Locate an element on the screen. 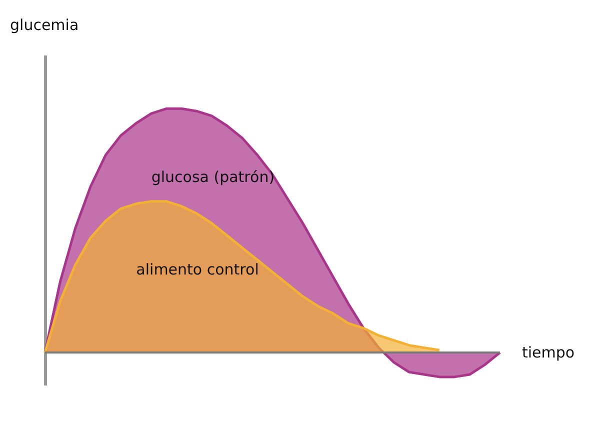  y-axis-title: glucemia is located at coordinates (44, 25).